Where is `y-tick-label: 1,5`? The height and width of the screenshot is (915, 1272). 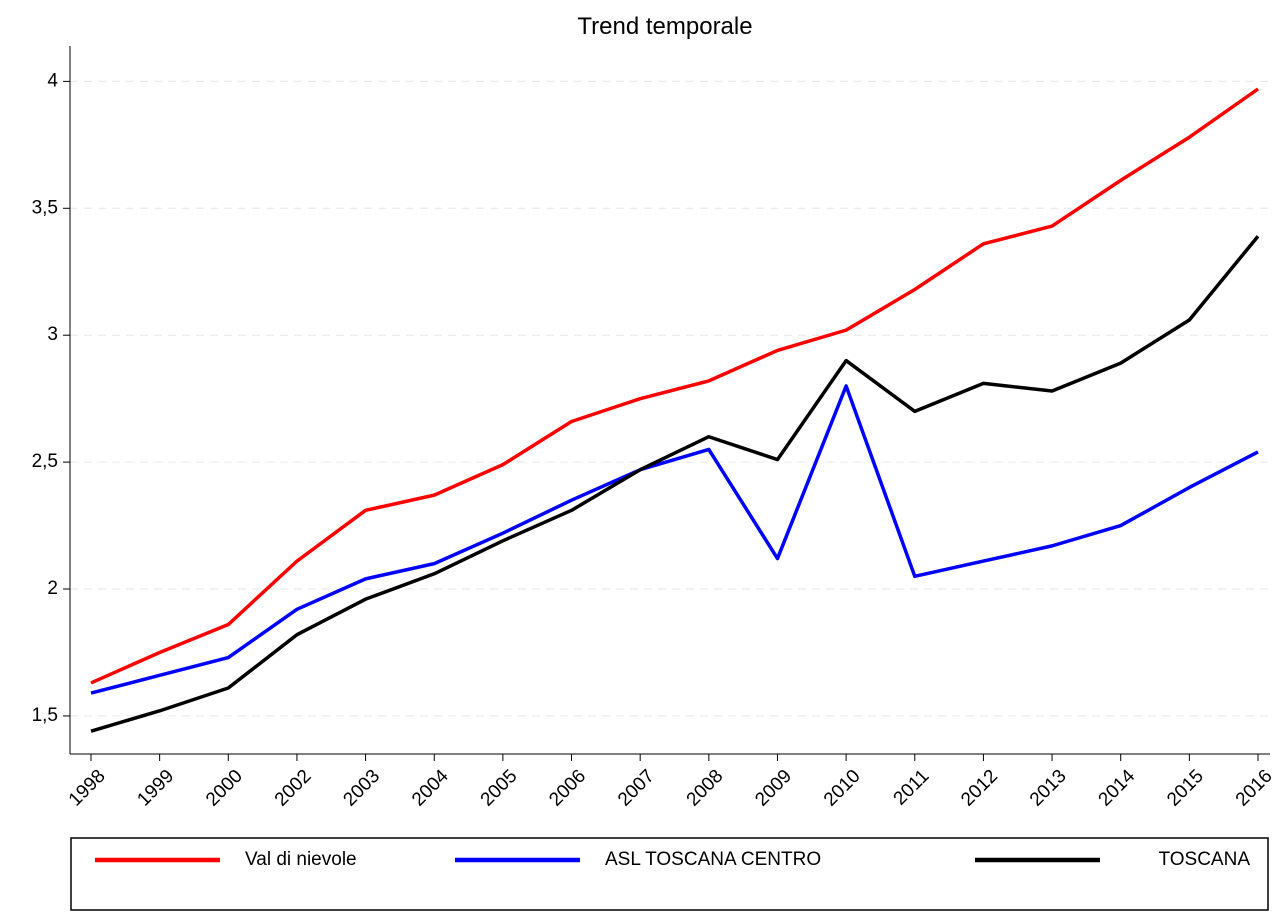
y-tick-label: 1,5 is located at coordinates (45, 715).